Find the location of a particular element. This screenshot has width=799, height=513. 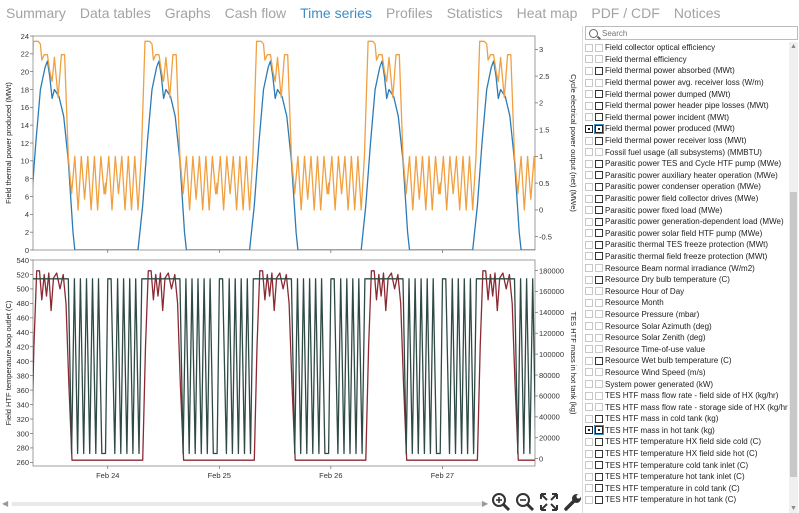

scroll-thumb is located at coordinates (793, 334).